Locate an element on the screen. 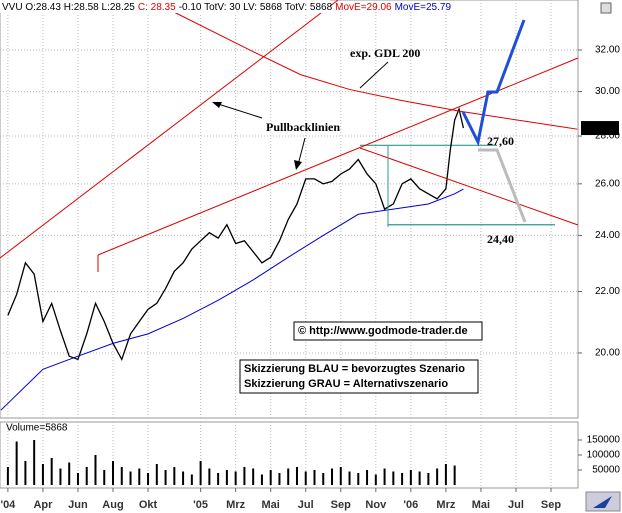 This screenshot has height=513, width=622. header-item: MovE=29.06 is located at coordinates (363, 7).